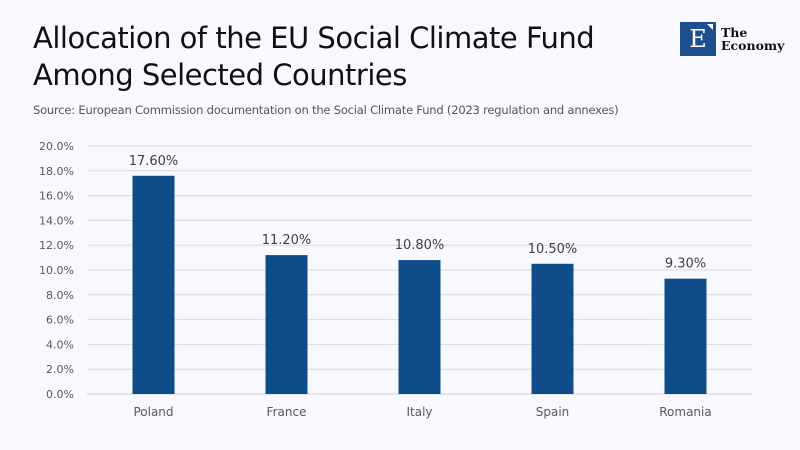 The height and width of the screenshot is (450, 800). Describe the element at coordinates (56, 245) in the screenshot. I see `y-tick-label: 12.0%` at that location.